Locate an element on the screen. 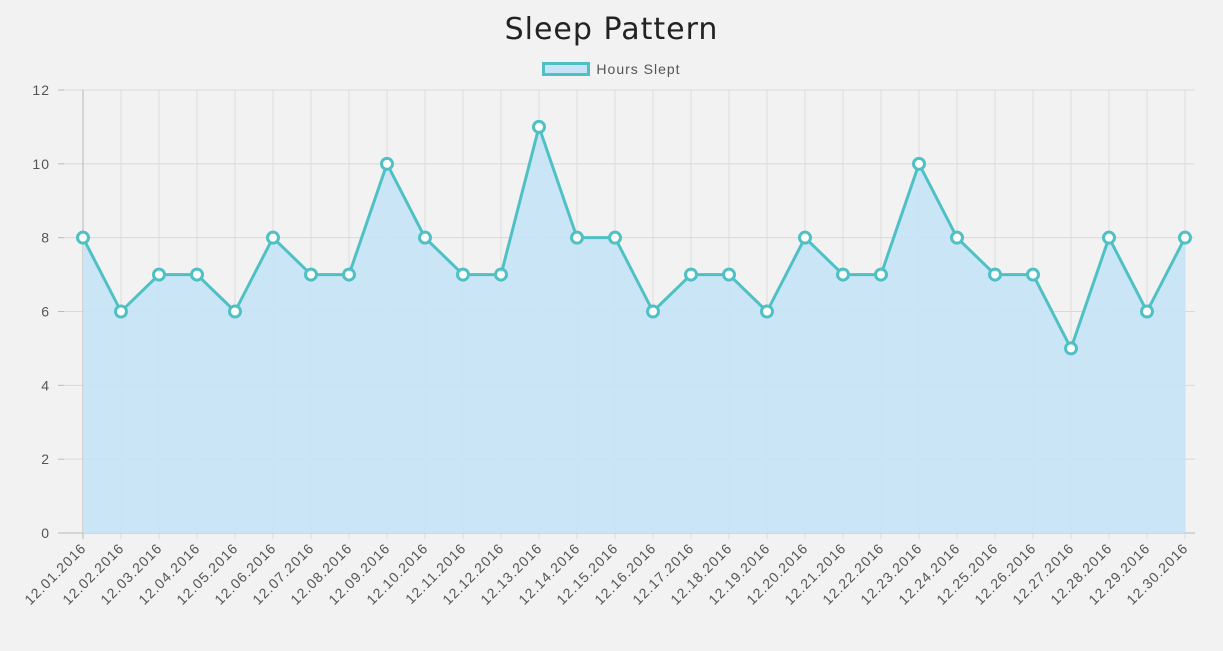 The image size is (1223, 651). y-tick-label: 6 is located at coordinates (45, 312).